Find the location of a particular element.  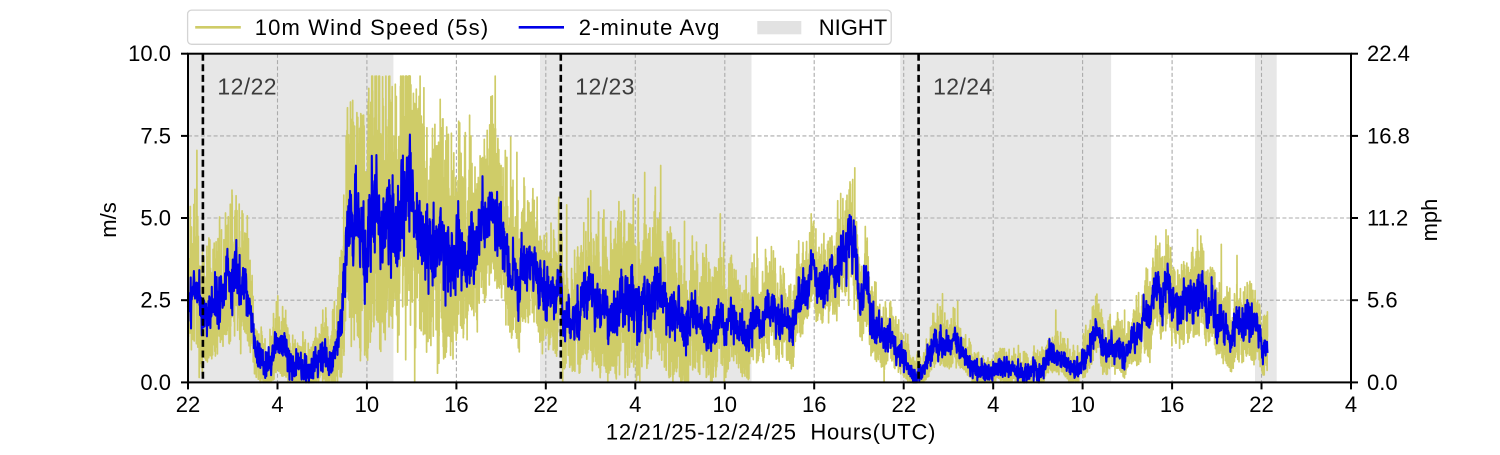

svg-text: 12/21/25-12/24/25 Hours(UTC) is located at coordinates (771, 432).